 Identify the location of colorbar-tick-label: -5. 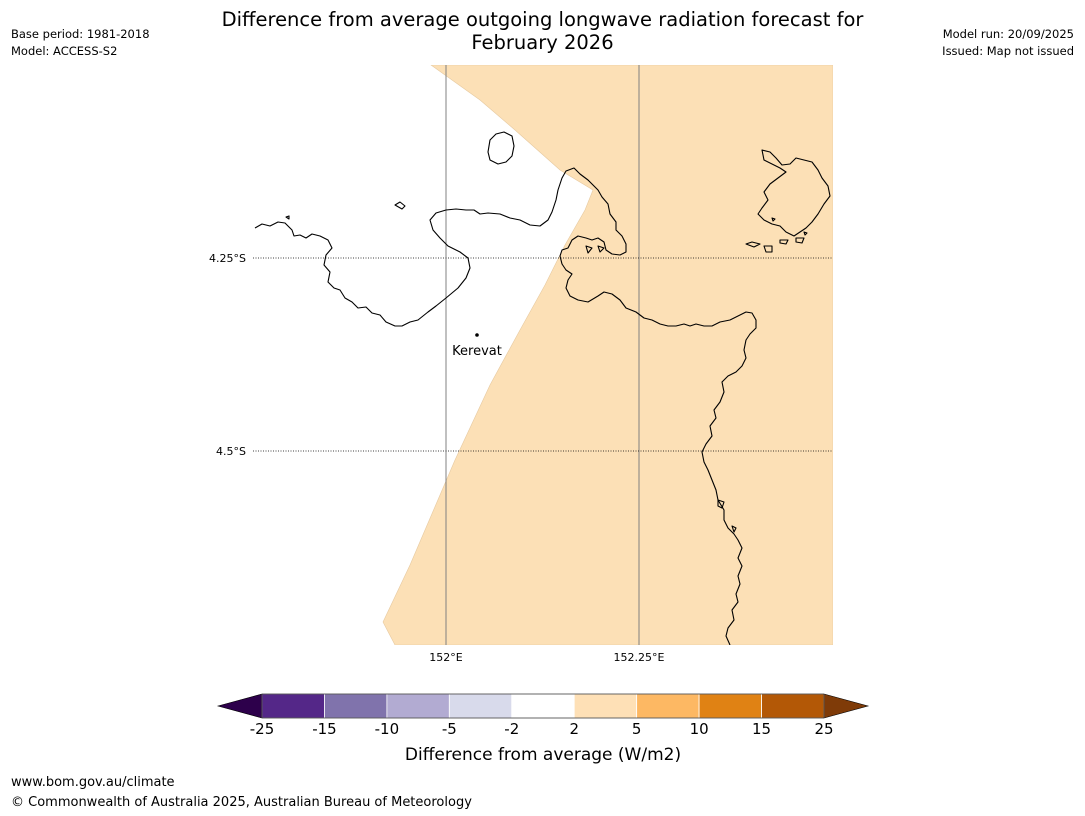
(449, 729).